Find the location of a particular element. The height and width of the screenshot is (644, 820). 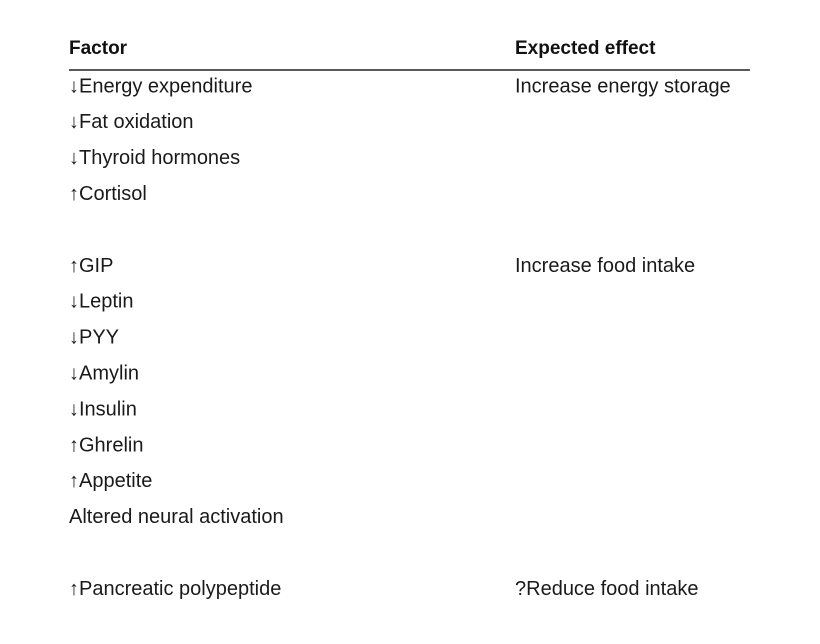

header-effect: Expected effect is located at coordinates (585, 48).